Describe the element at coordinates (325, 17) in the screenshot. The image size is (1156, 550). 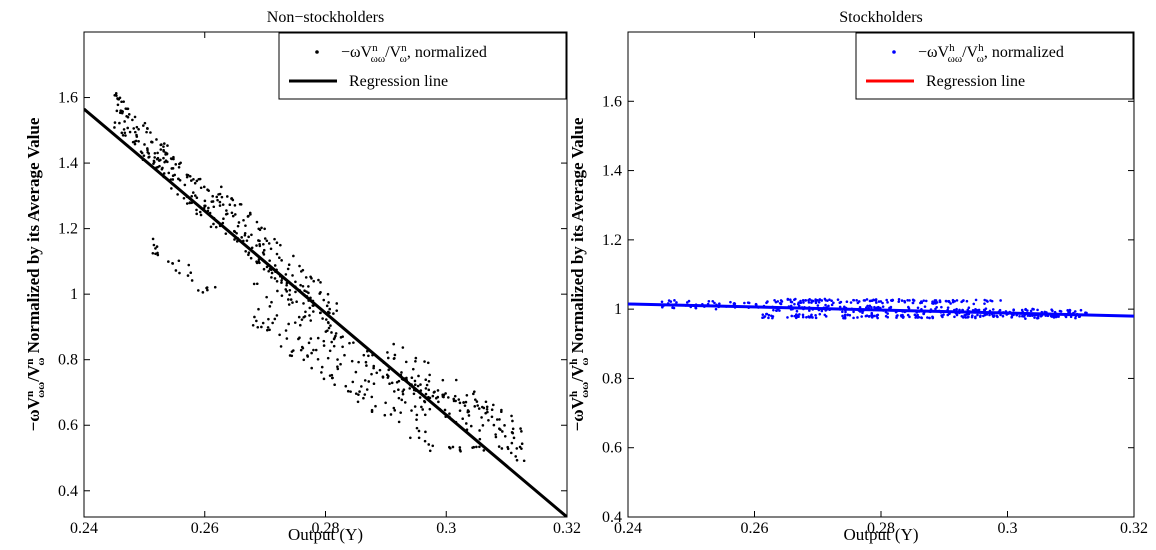
I see `chart-title: Non−stockholders` at that location.